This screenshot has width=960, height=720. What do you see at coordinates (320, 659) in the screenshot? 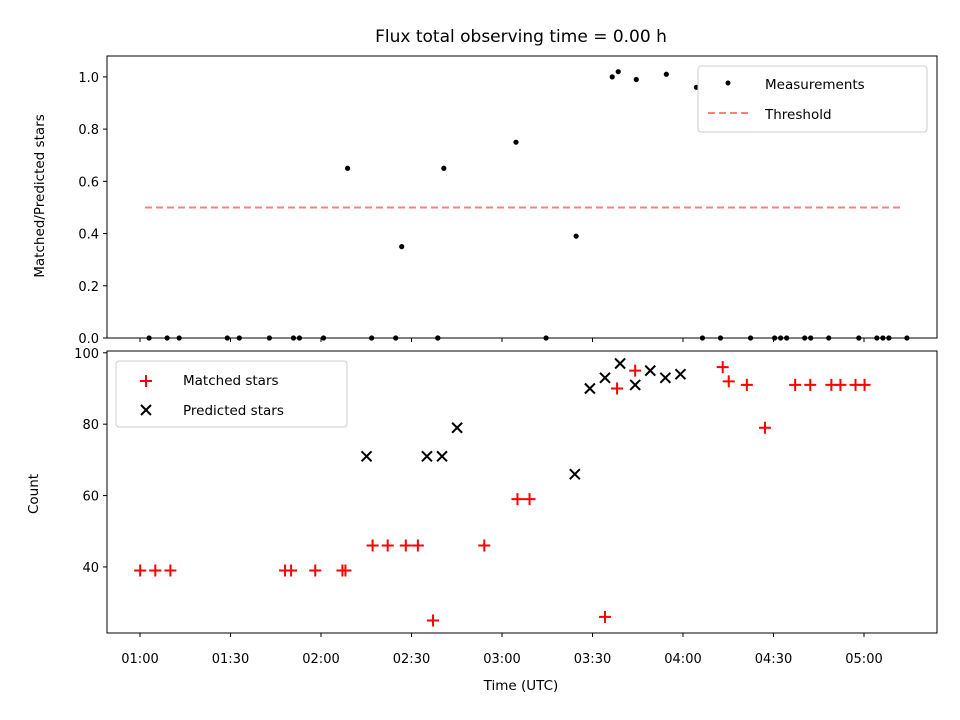
I see `x-tick-label: 02:00` at bounding box center [320, 659].